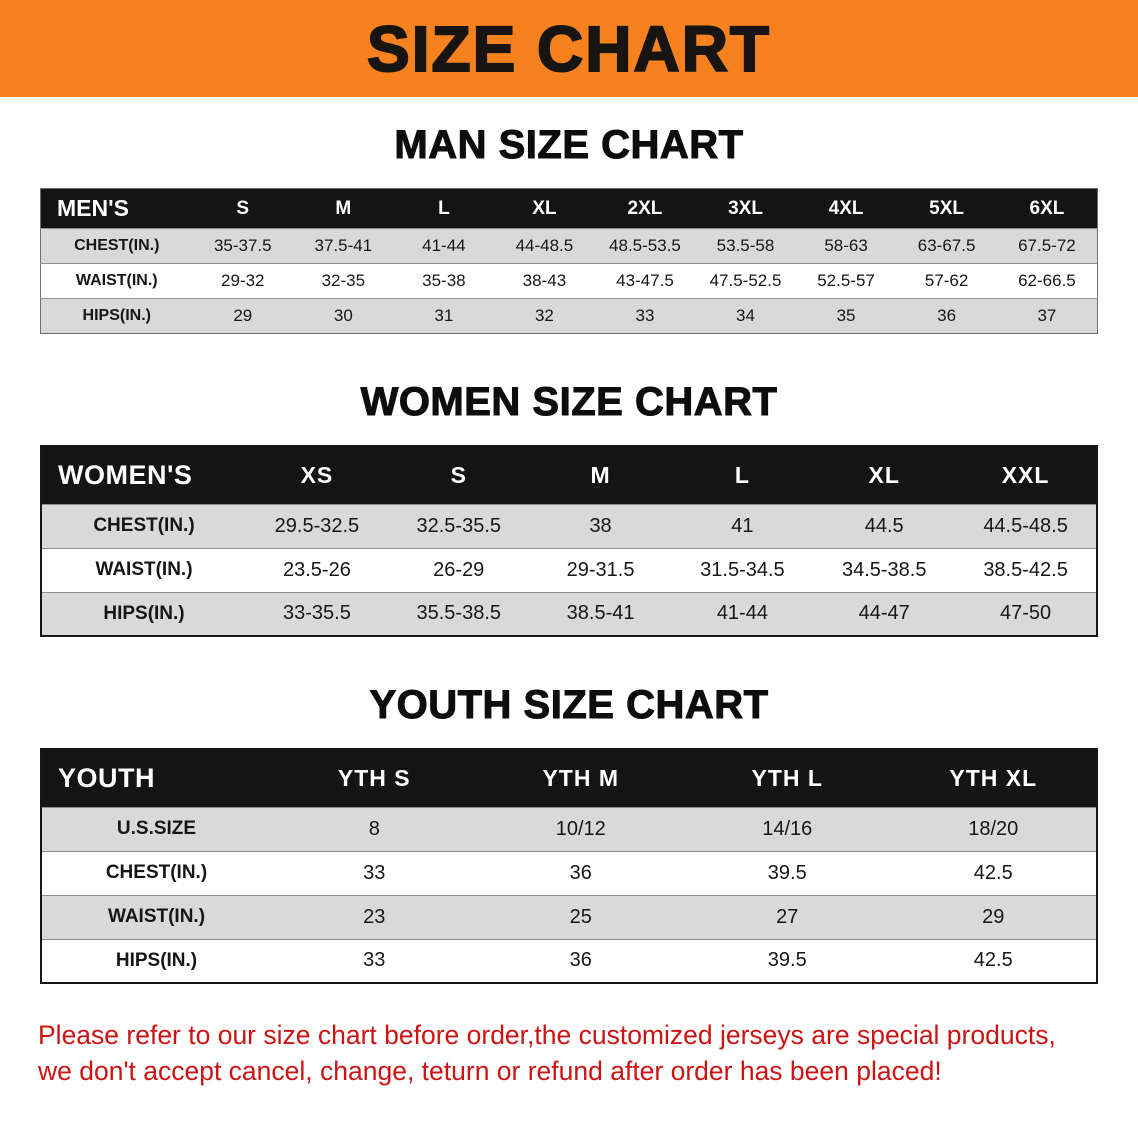  Describe the element at coordinates (93, 208) in the screenshot. I see `men-table-title-cell: MEN'S` at that location.